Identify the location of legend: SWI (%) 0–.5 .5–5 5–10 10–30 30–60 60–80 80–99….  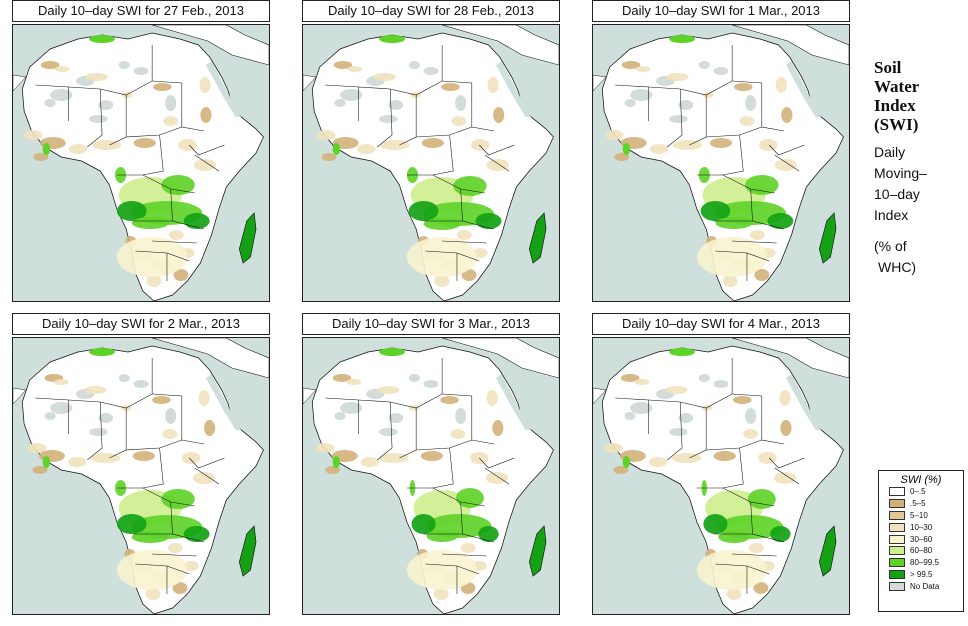
(921, 541).